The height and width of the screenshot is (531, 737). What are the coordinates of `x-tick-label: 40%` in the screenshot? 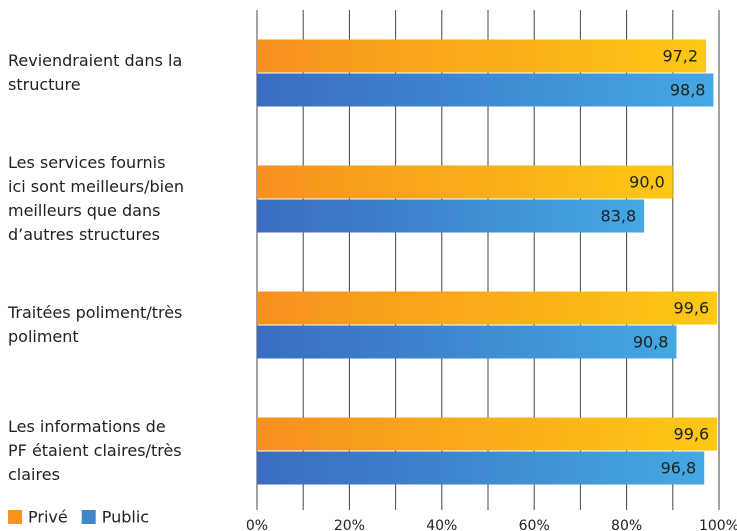 It's located at (441, 524).